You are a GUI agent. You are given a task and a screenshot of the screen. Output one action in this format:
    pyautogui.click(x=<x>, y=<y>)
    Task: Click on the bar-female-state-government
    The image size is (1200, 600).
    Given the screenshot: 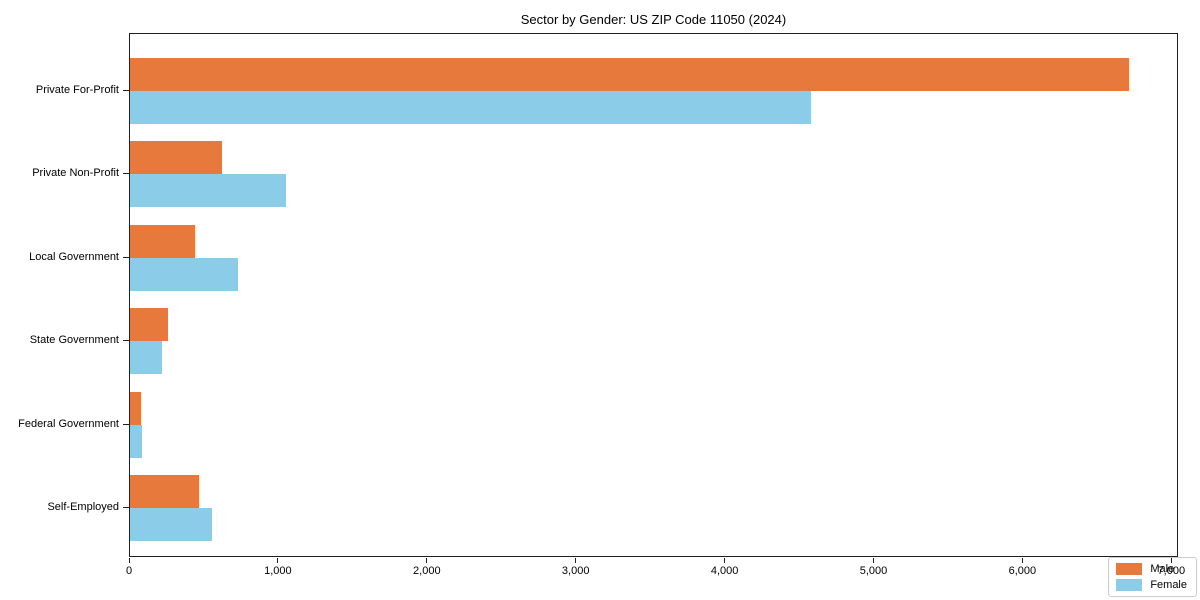 What is the action you would take?
    pyautogui.click(x=146, y=358)
    